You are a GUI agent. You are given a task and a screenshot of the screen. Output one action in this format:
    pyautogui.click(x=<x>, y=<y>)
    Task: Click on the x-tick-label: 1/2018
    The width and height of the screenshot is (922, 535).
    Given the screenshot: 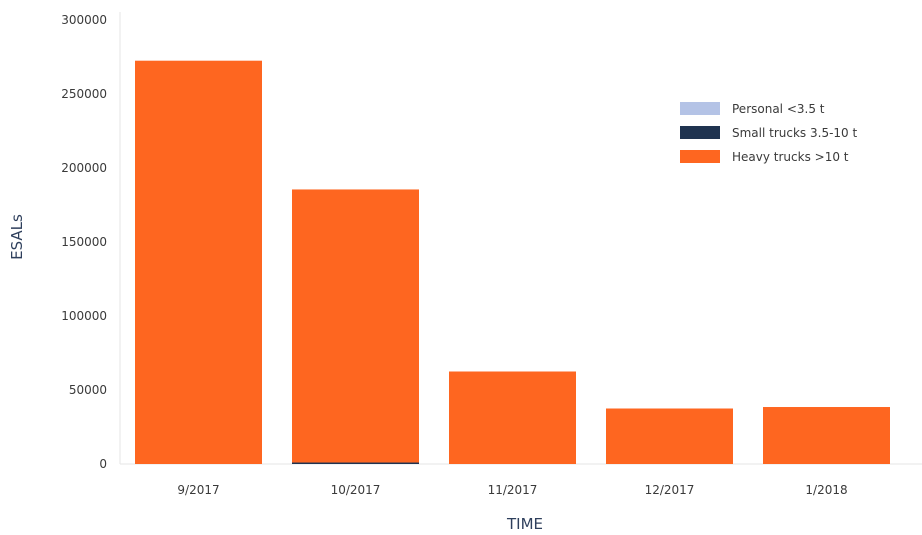 What is the action you would take?
    pyautogui.click(x=826, y=490)
    